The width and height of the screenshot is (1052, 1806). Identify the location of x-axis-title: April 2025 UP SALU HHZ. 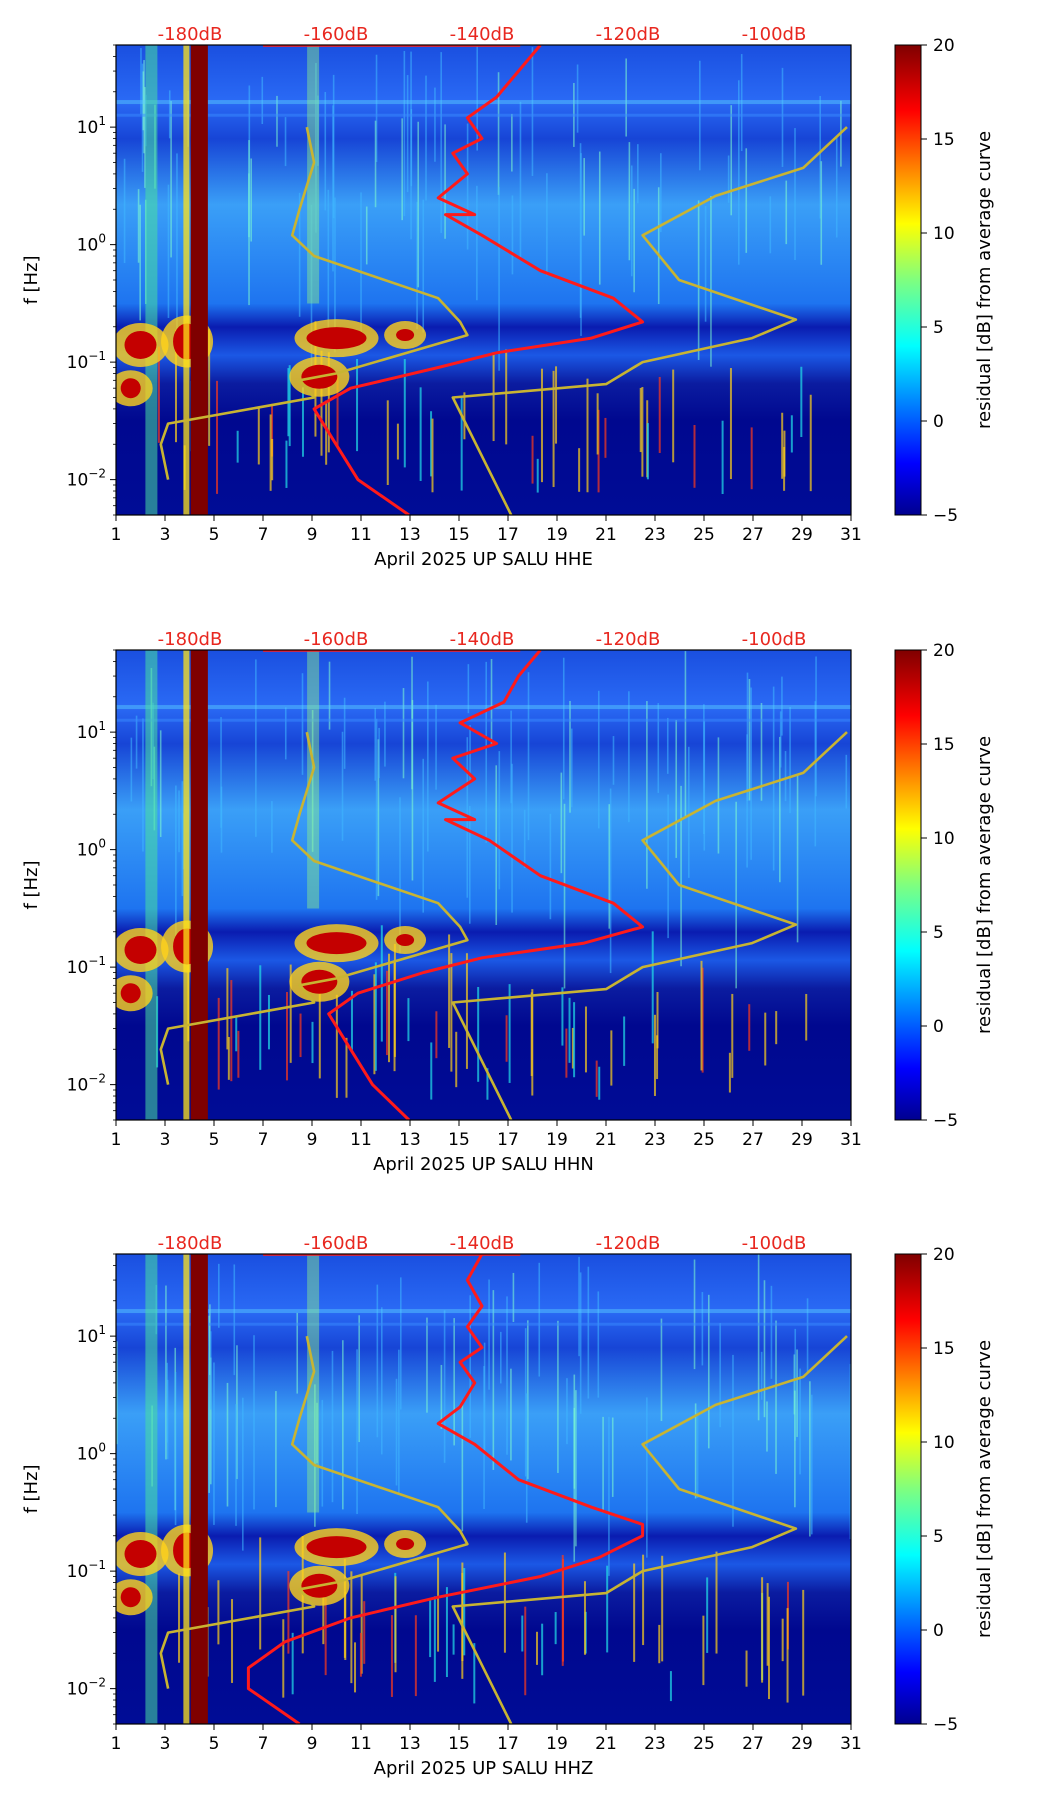
(484, 1768).